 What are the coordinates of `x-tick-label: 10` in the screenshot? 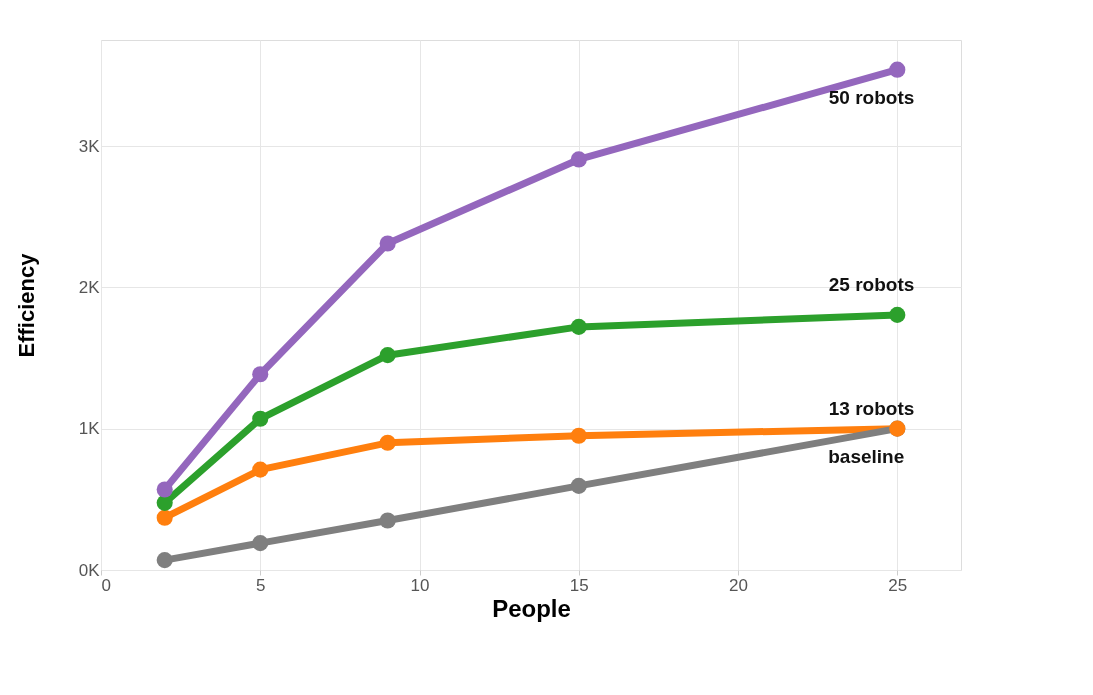 It's located at (420, 585).